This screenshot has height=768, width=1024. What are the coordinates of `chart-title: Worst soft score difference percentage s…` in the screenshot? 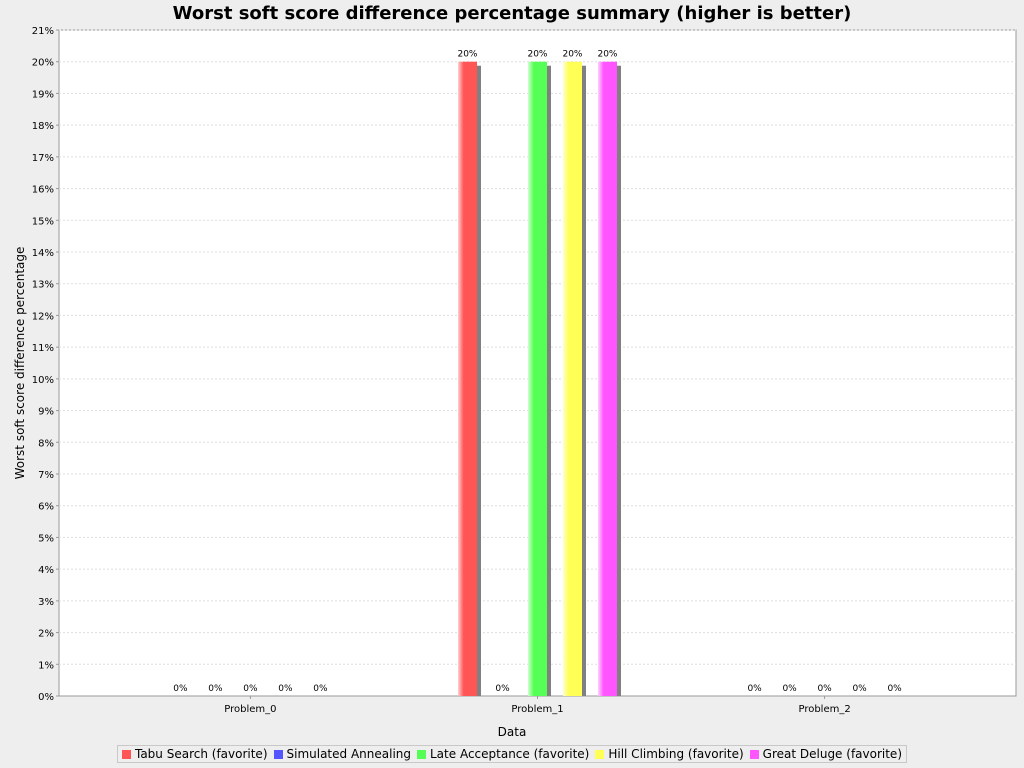 It's located at (512, 13).